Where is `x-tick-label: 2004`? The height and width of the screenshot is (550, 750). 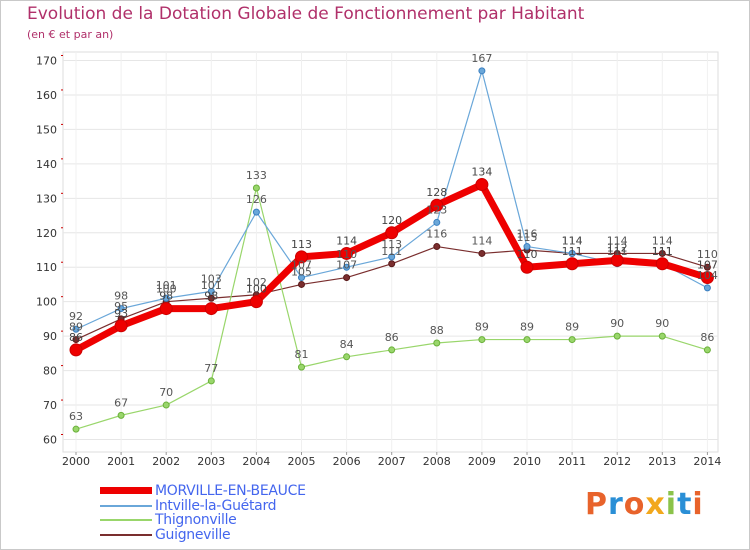 x-tick-label: 2004 is located at coordinates (256, 461).